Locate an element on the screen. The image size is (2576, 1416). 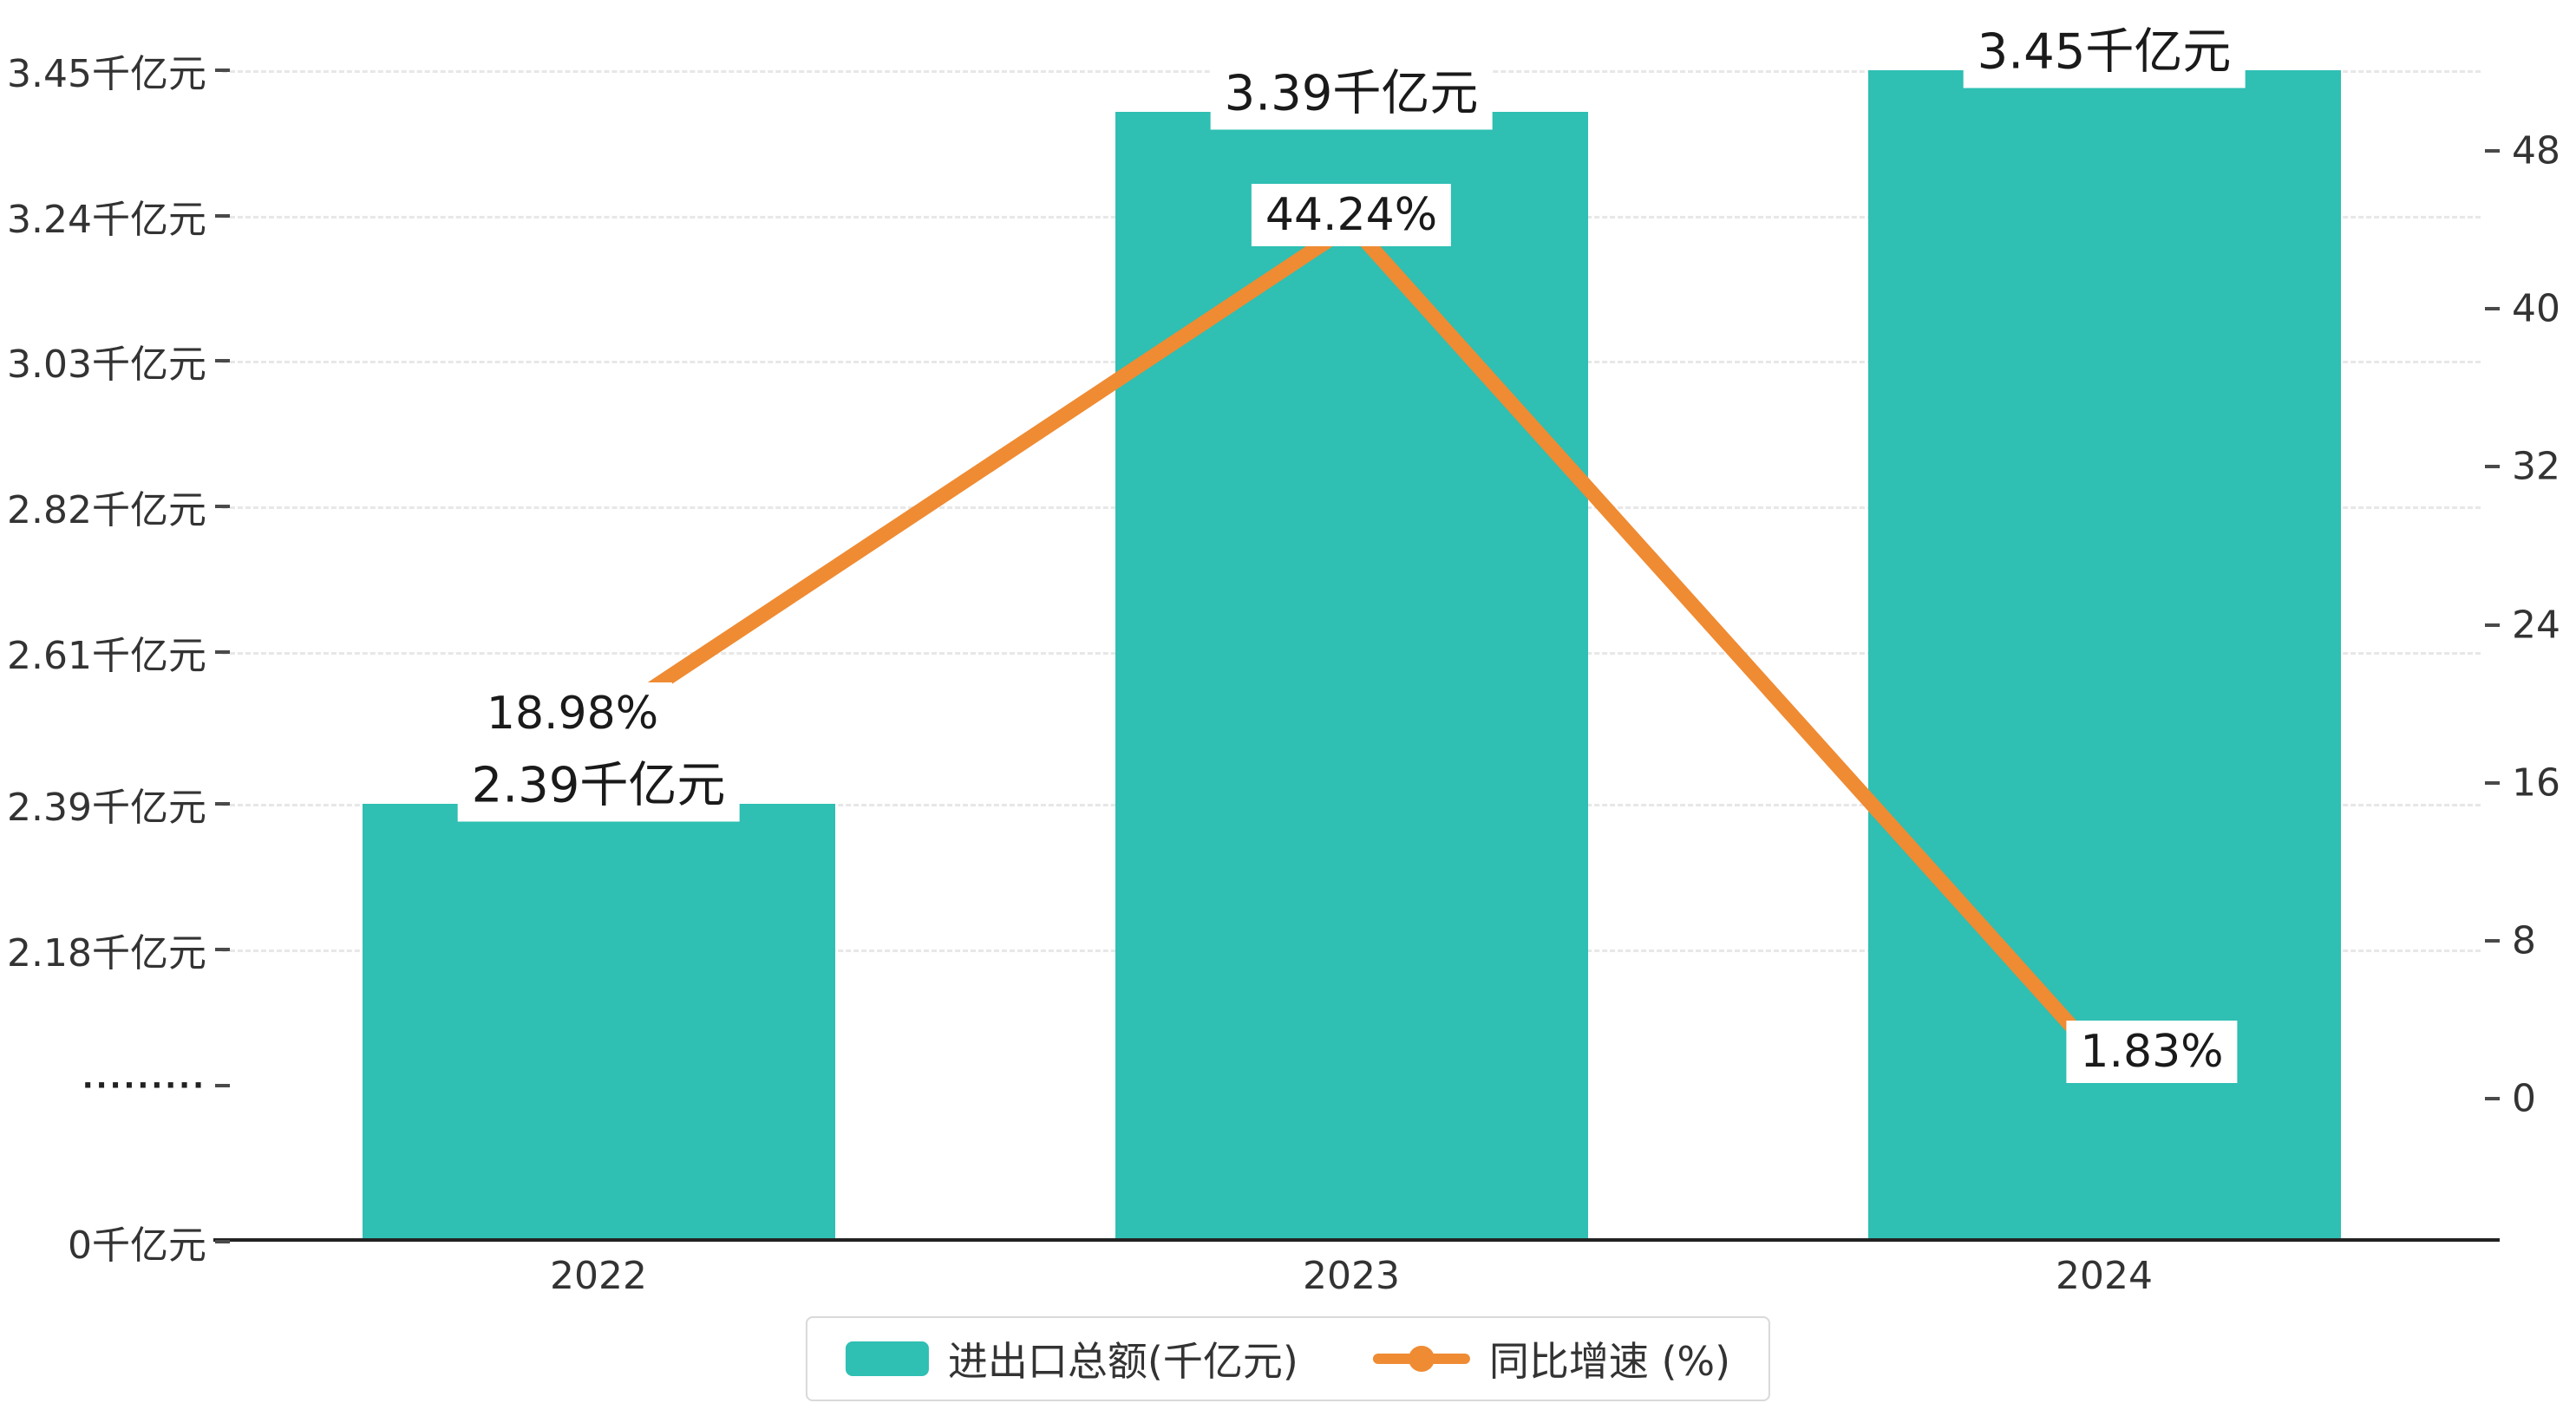
bar-series-swatch-icon is located at coordinates (887, 1359).